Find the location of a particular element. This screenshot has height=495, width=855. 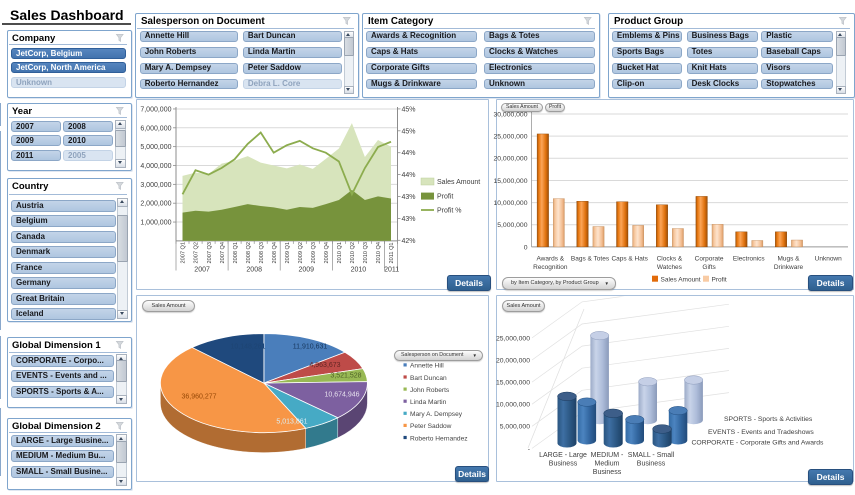

svg-text: Linda Martin is located at coordinates (428, 402).